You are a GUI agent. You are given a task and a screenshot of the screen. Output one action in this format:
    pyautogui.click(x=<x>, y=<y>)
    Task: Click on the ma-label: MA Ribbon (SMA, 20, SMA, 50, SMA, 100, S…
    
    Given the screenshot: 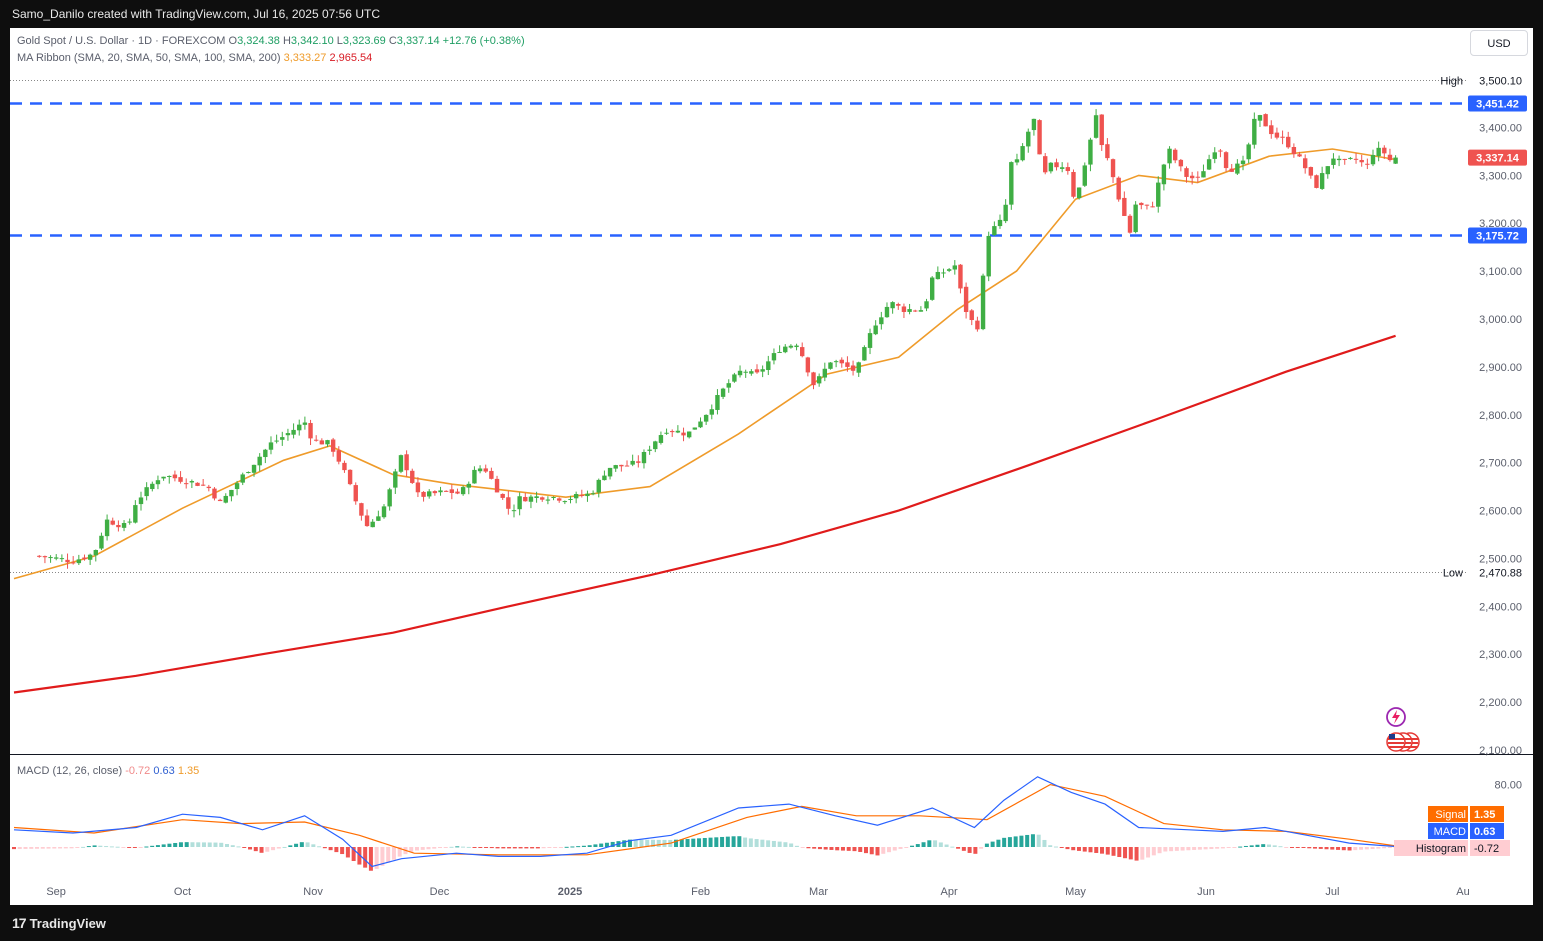 What is the action you would take?
    pyautogui.click(x=149, y=58)
    